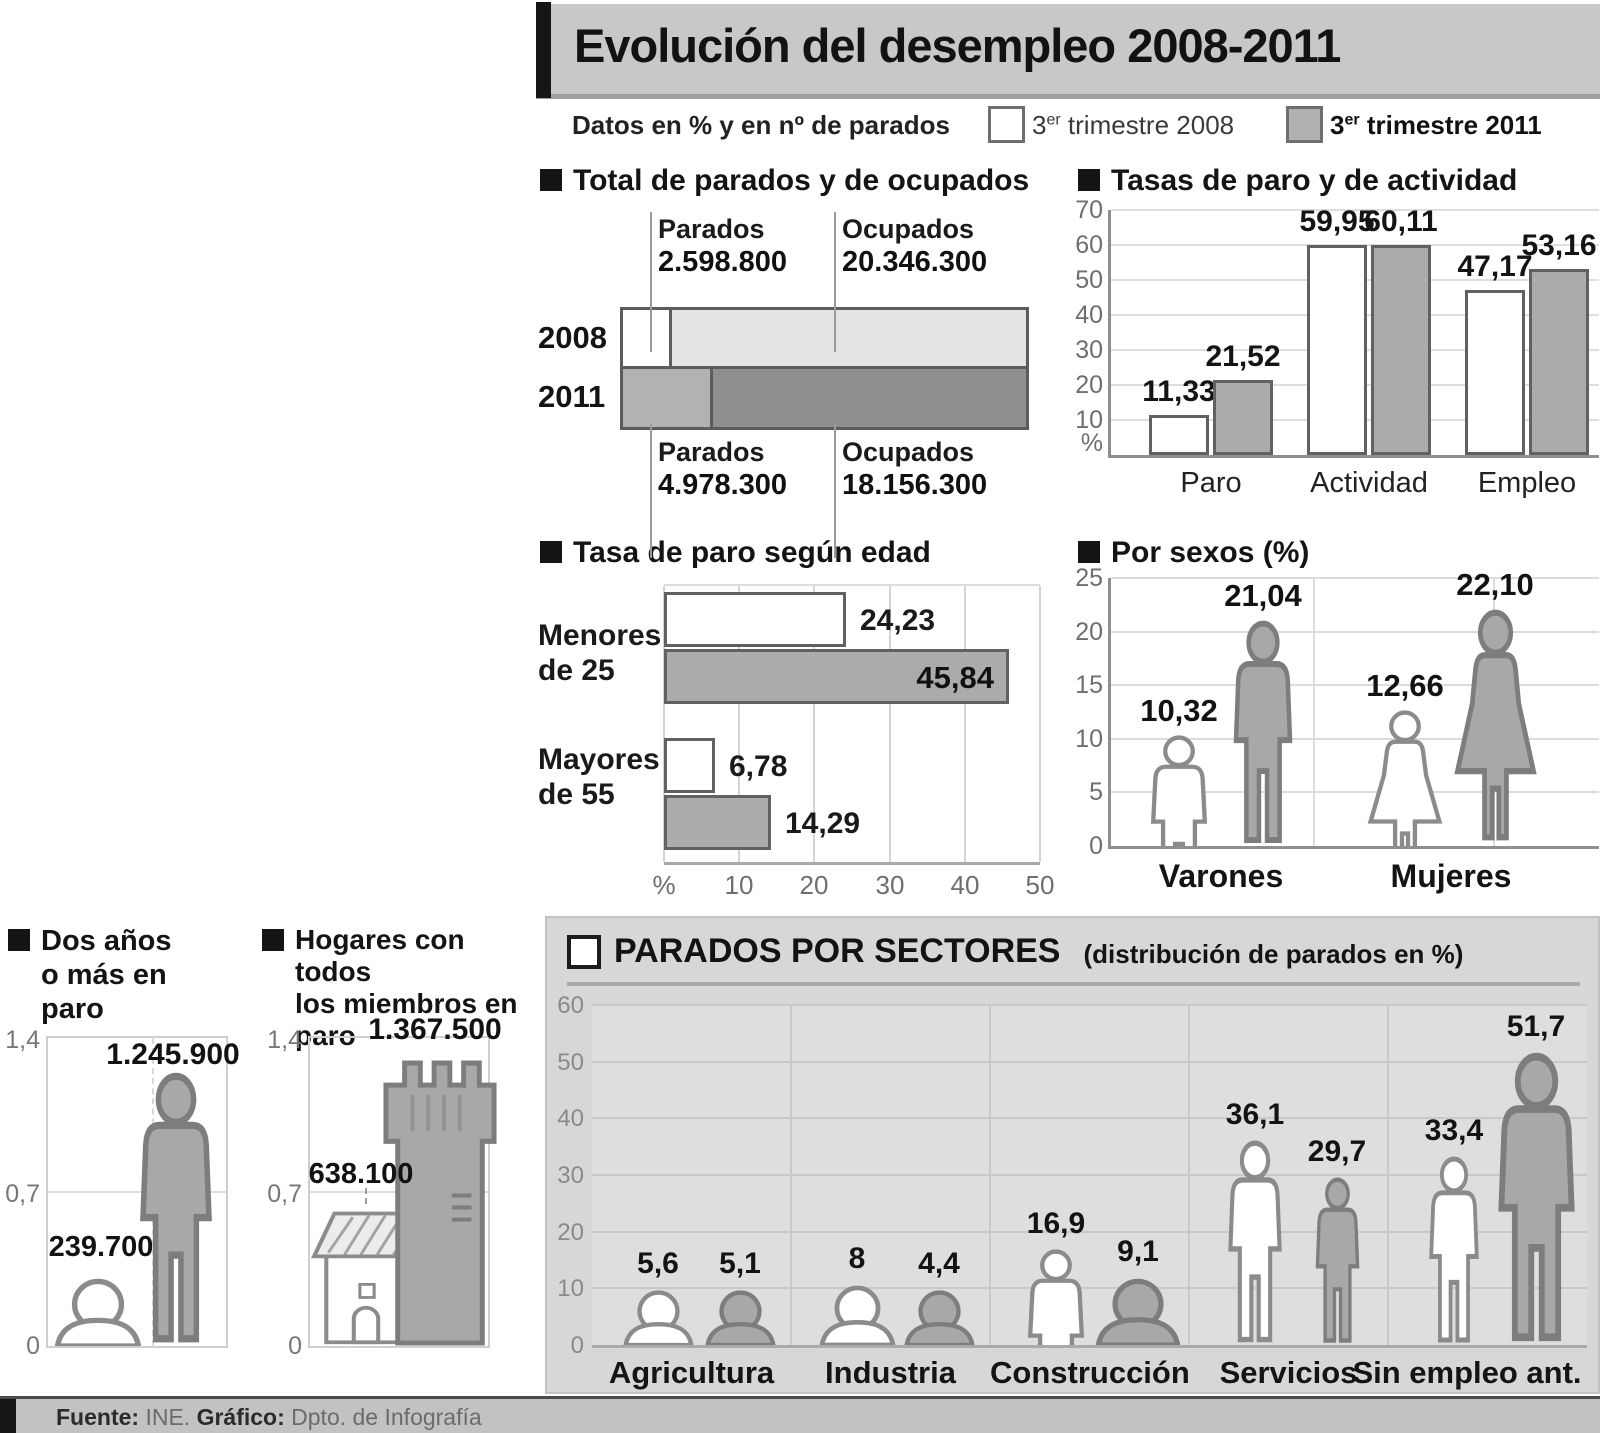  What do you see at coordinates (106, 975) in the screenshot?
I see `section-heading-dos-anos-label: Dos años o más en paro` at bounding box center [106, 975].